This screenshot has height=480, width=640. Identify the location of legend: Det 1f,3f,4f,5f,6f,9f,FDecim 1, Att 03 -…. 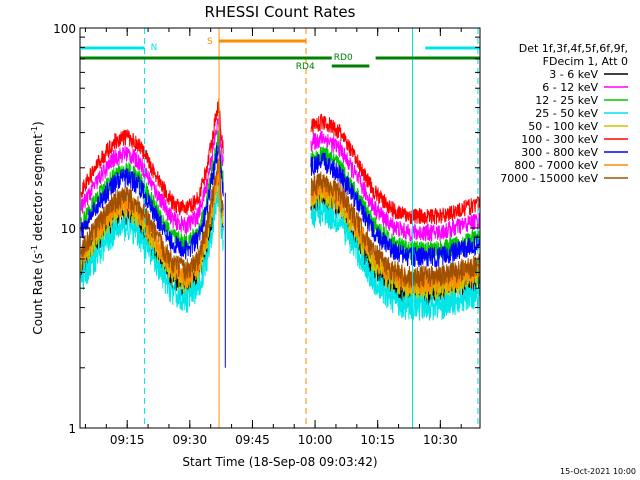
(564, 113).